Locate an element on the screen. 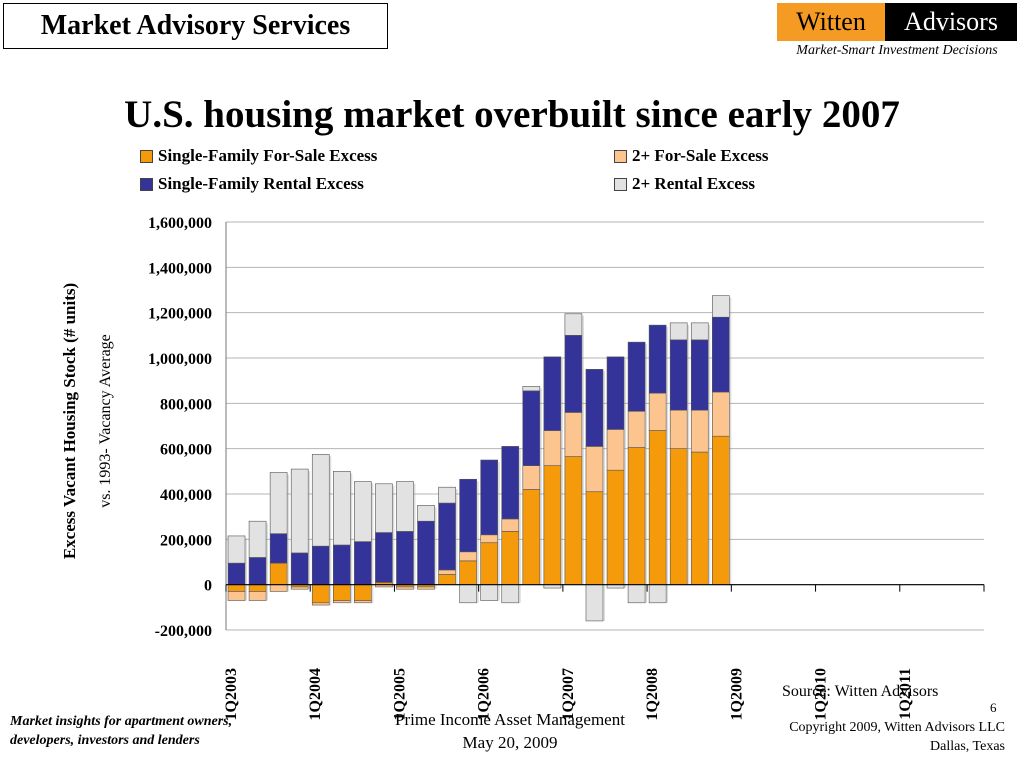 This screenshot has height=768, width=1024. y-tick-label: 1,200,000 is located at coordinates (180, 314).